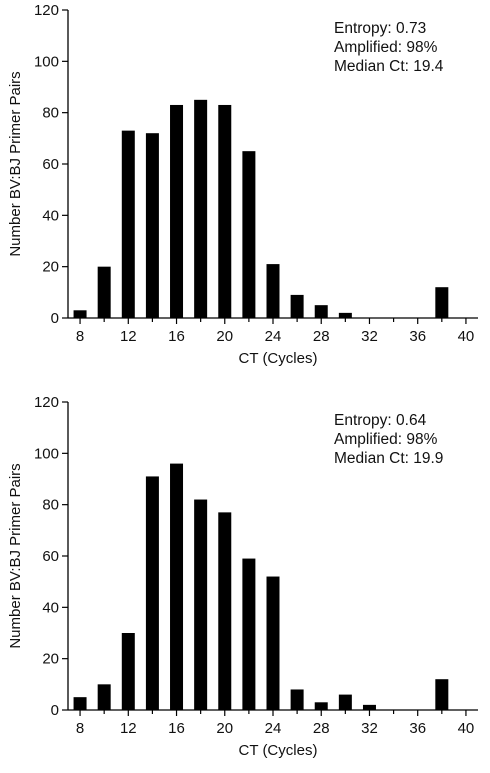  Describe the element at coordinates (388, 458) in the screenshot. I see `stats-annotation: Median Ct: 19.9` at that location.